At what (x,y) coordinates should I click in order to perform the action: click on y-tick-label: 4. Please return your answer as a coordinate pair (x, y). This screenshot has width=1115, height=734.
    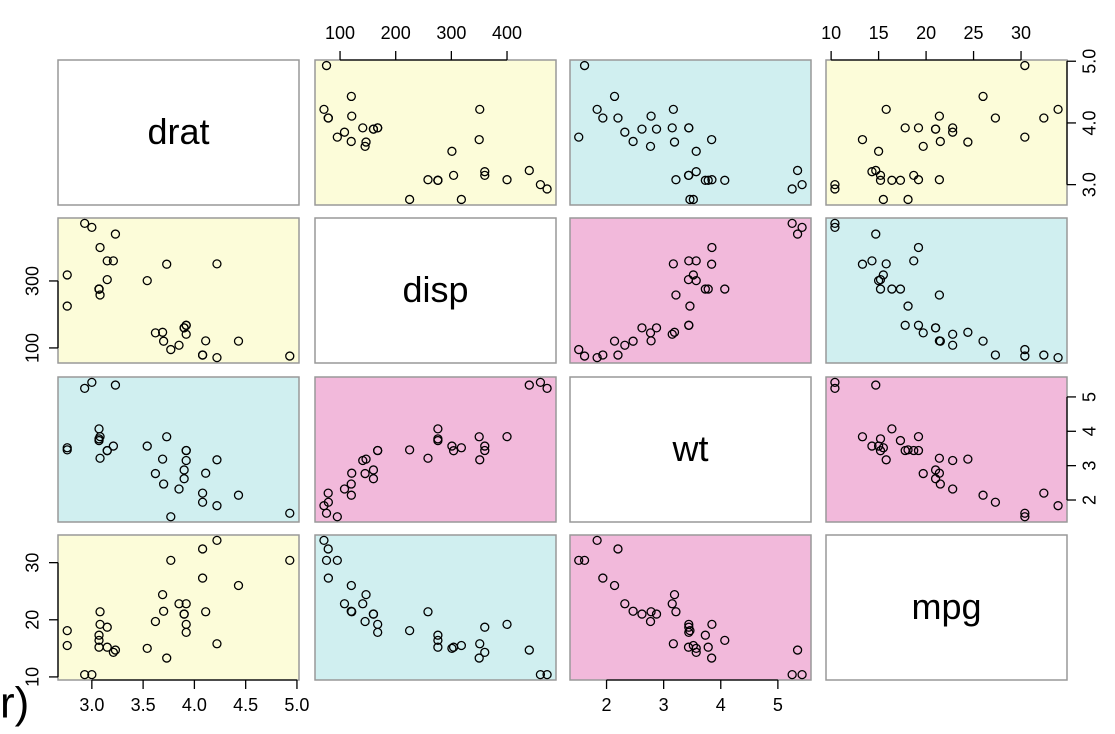
    Looking at the image, I should click on (1090, 431).